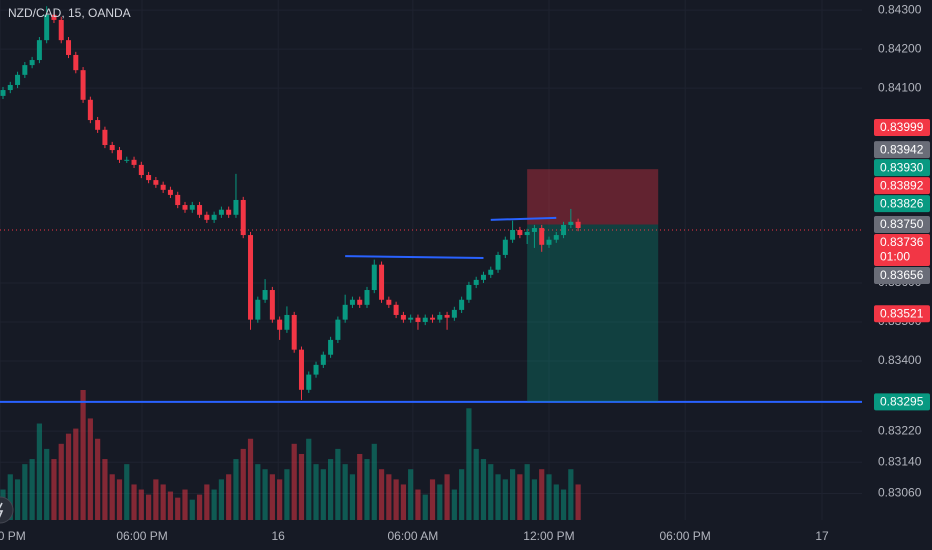 The image size is (932, 550). I want to click on y-tick-label: 0.84100, so click(900, 87).